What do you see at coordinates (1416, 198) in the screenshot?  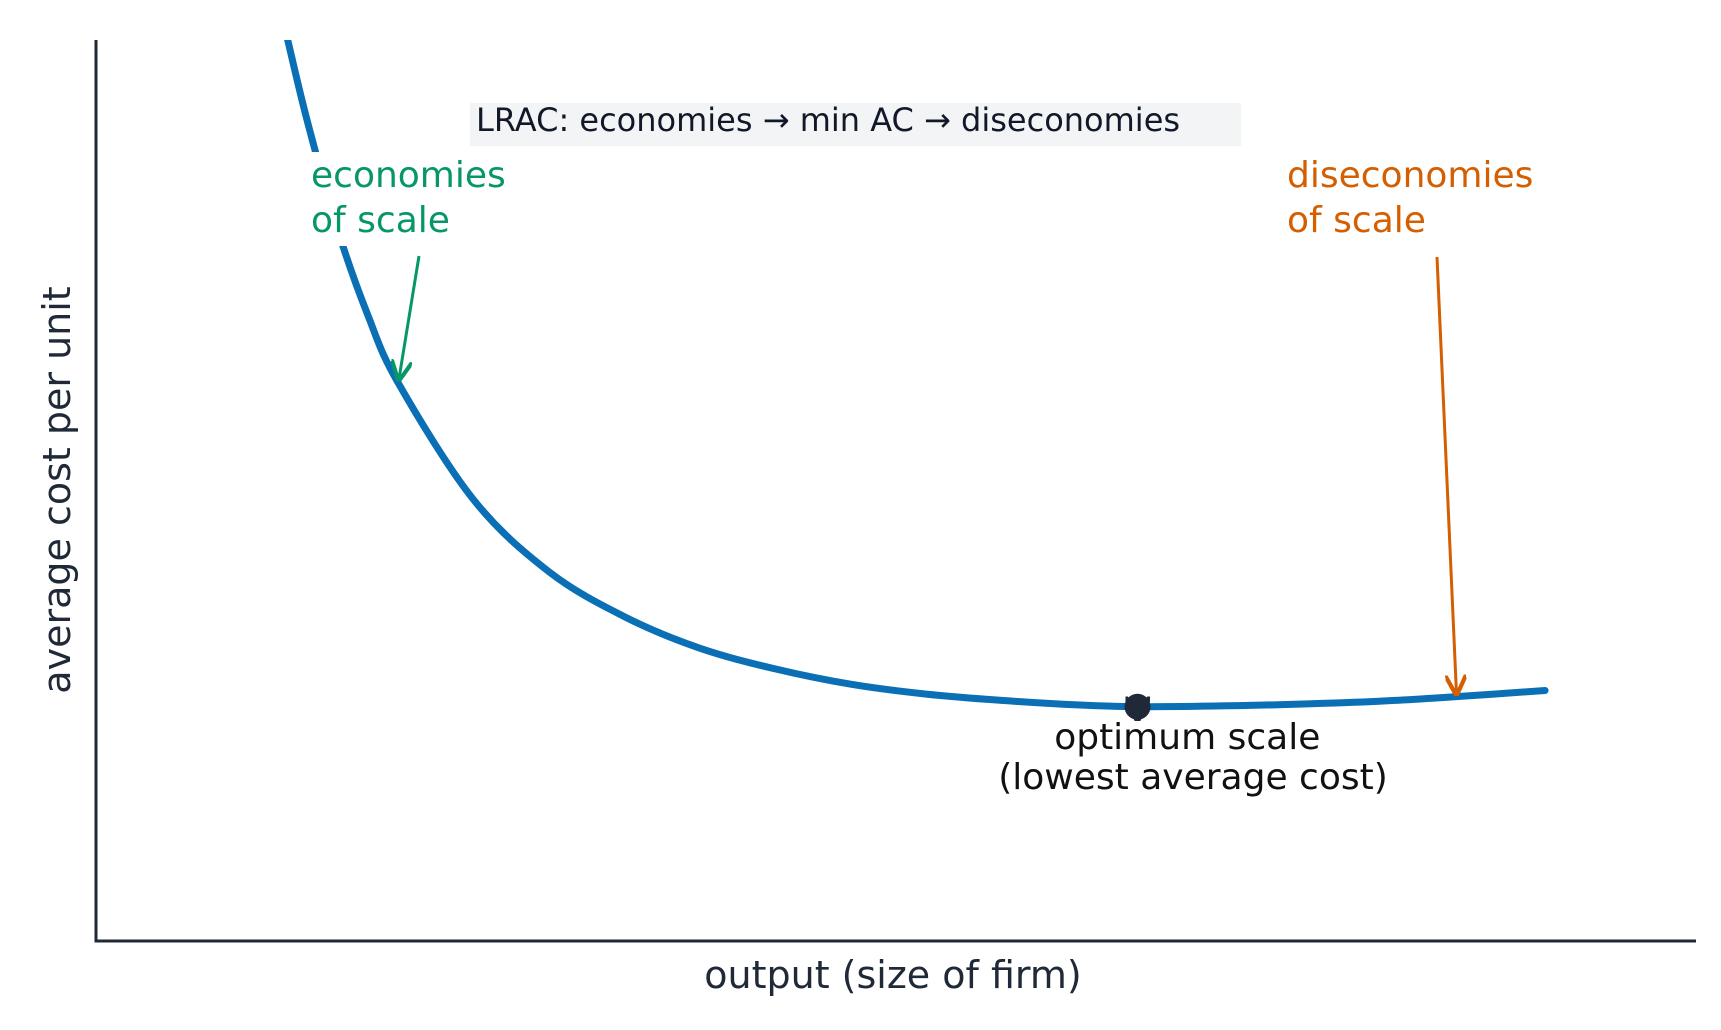 I see `diseconomies-label: diseconomies of scale` at bounding box center [1416, 198].